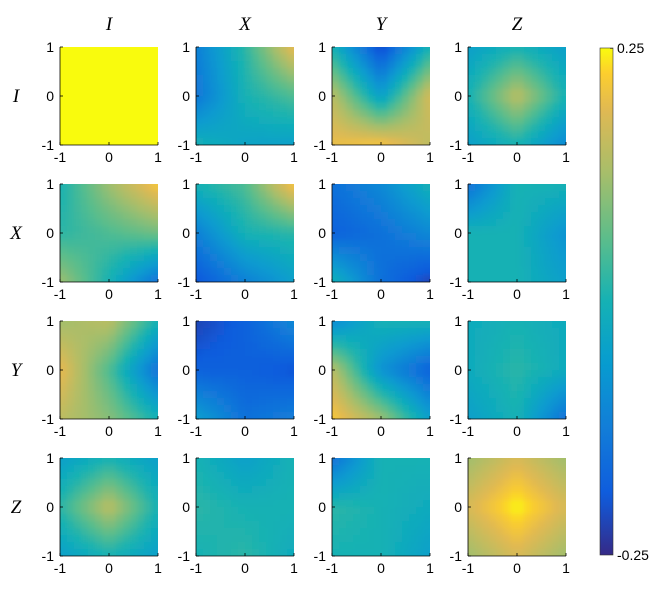 The height and width of the screenshot is (595, 664). Describe the element at coordinates (60, 294) in the screenshot. I see `x-tick-label: -1` at that location.